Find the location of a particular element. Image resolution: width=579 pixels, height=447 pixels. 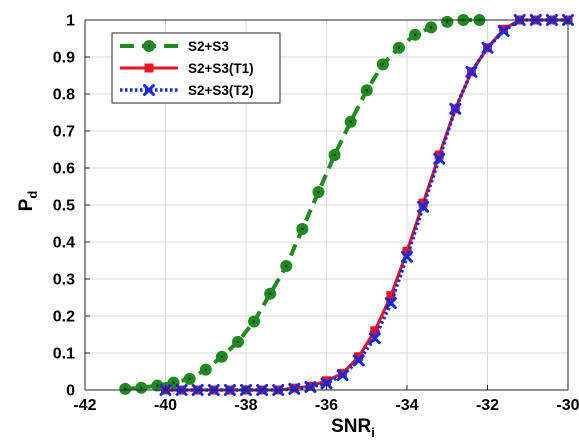

y-tick-label: 0.7 is located at coordinates (64, 132).